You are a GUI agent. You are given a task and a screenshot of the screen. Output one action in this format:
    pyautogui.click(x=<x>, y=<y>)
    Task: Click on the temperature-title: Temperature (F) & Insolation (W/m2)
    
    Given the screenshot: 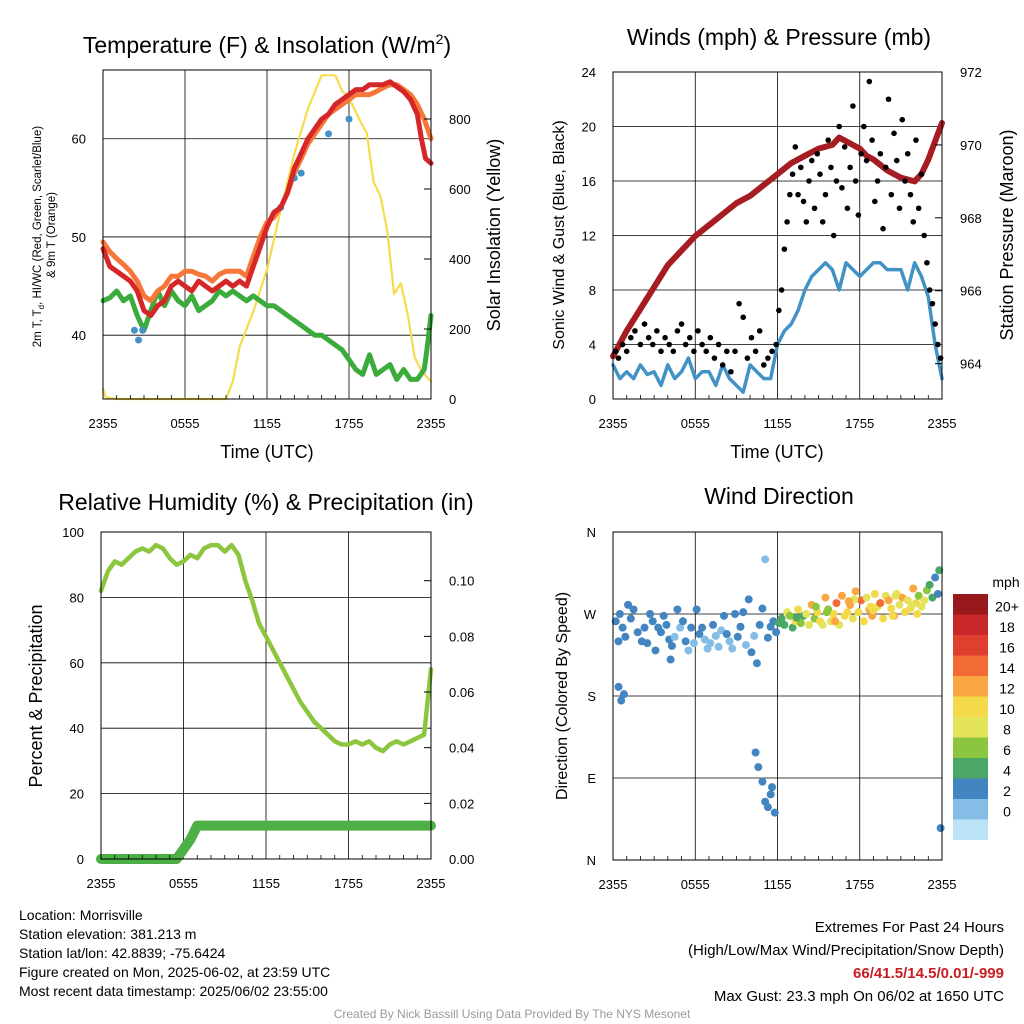 What is the action you would take?
    pyautogui.click(x=267, y=44)
    